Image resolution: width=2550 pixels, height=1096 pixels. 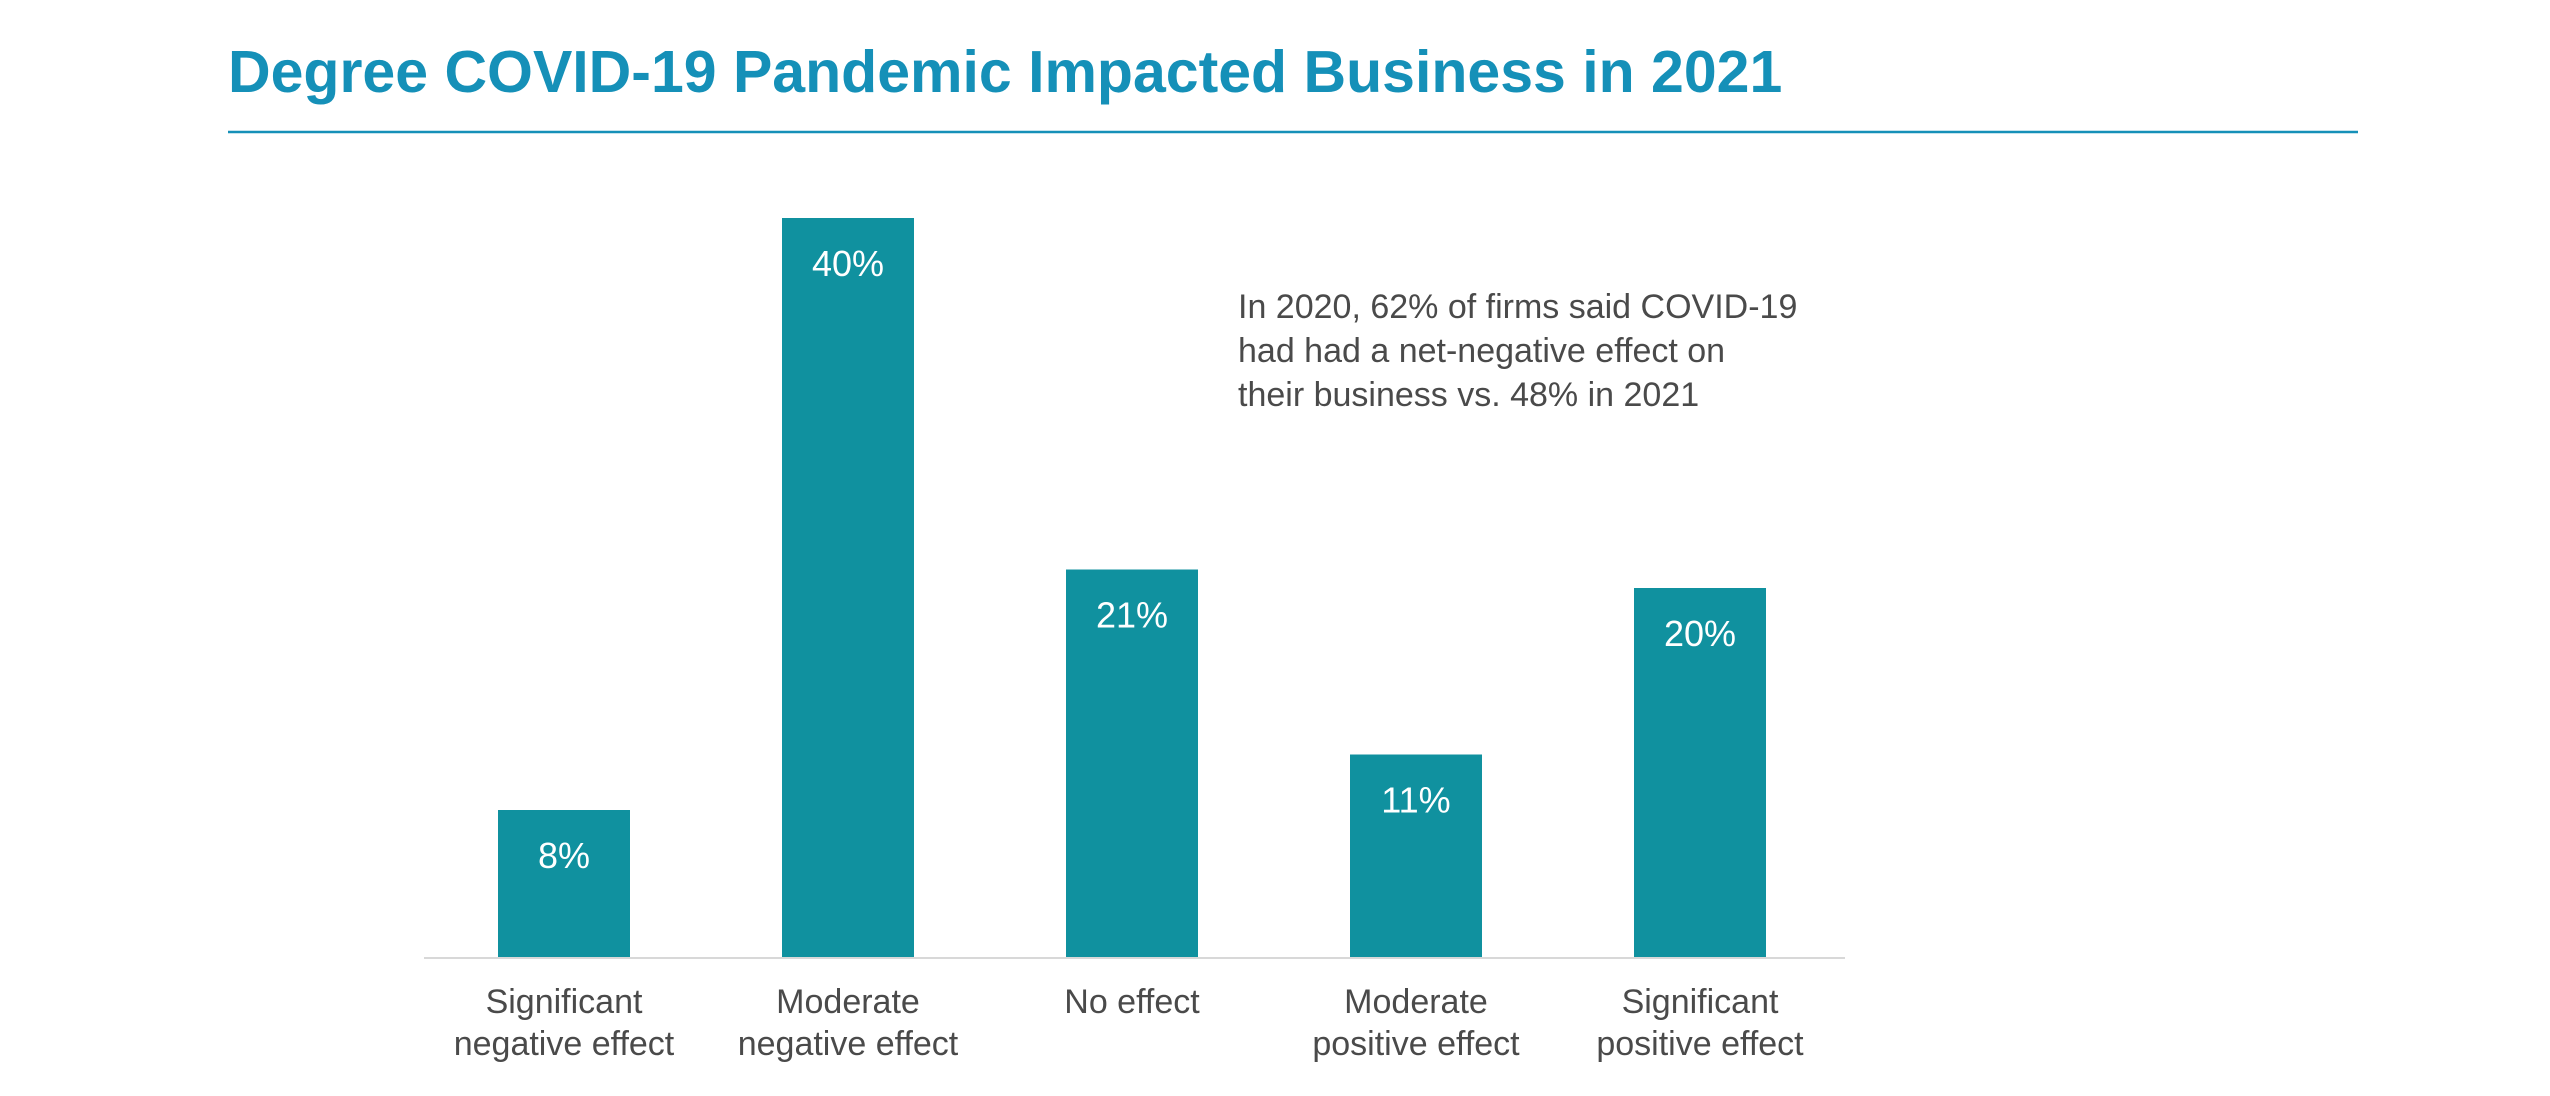 I want to click on value-label-2: 40%, so click(x=848, y=263).